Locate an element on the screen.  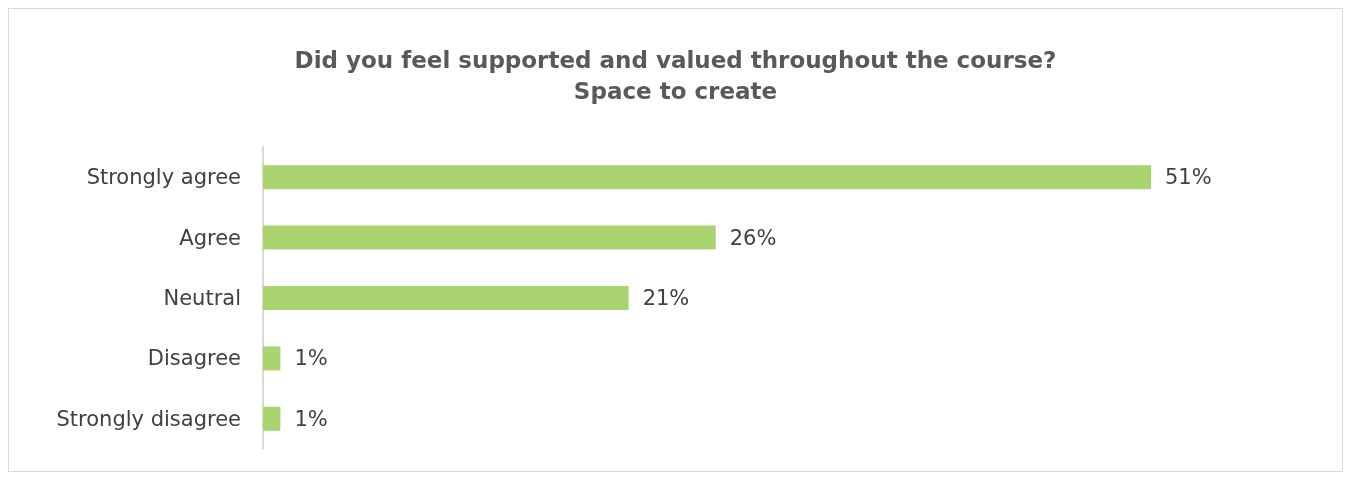
chart-title: Did you feel supported and valued throughout the course? is located at coordinates (675, 59).